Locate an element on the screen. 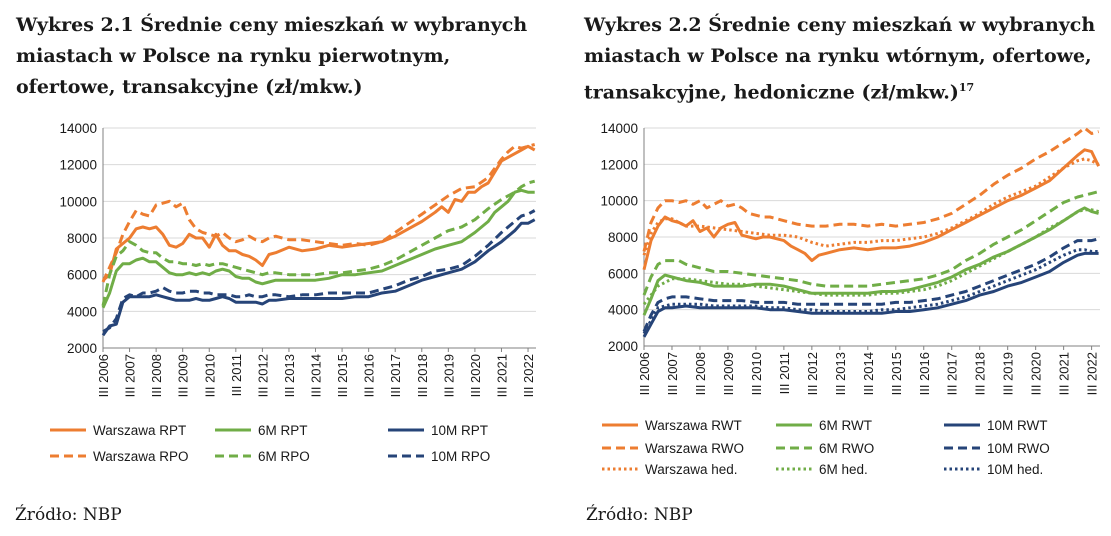 Image resolution: width=1111 pixels, height=536 pixels. legend-label: 10M RWT is located at coordinates (1017, 425).